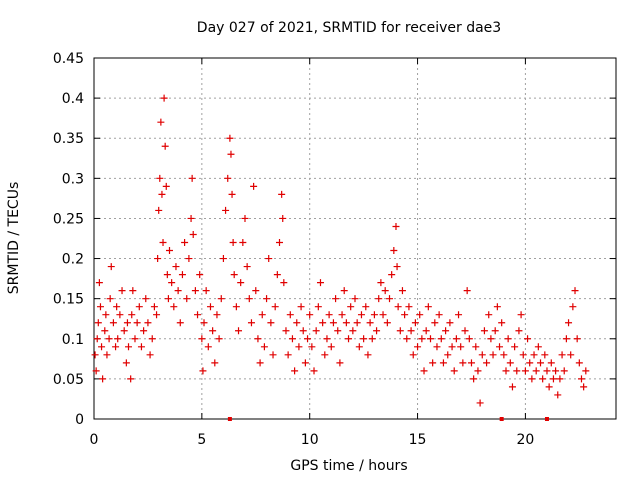 This screenshot has width=640, height=480. I want to click on y-axis-label: SRMTID / TECUs, so click(14, 238).